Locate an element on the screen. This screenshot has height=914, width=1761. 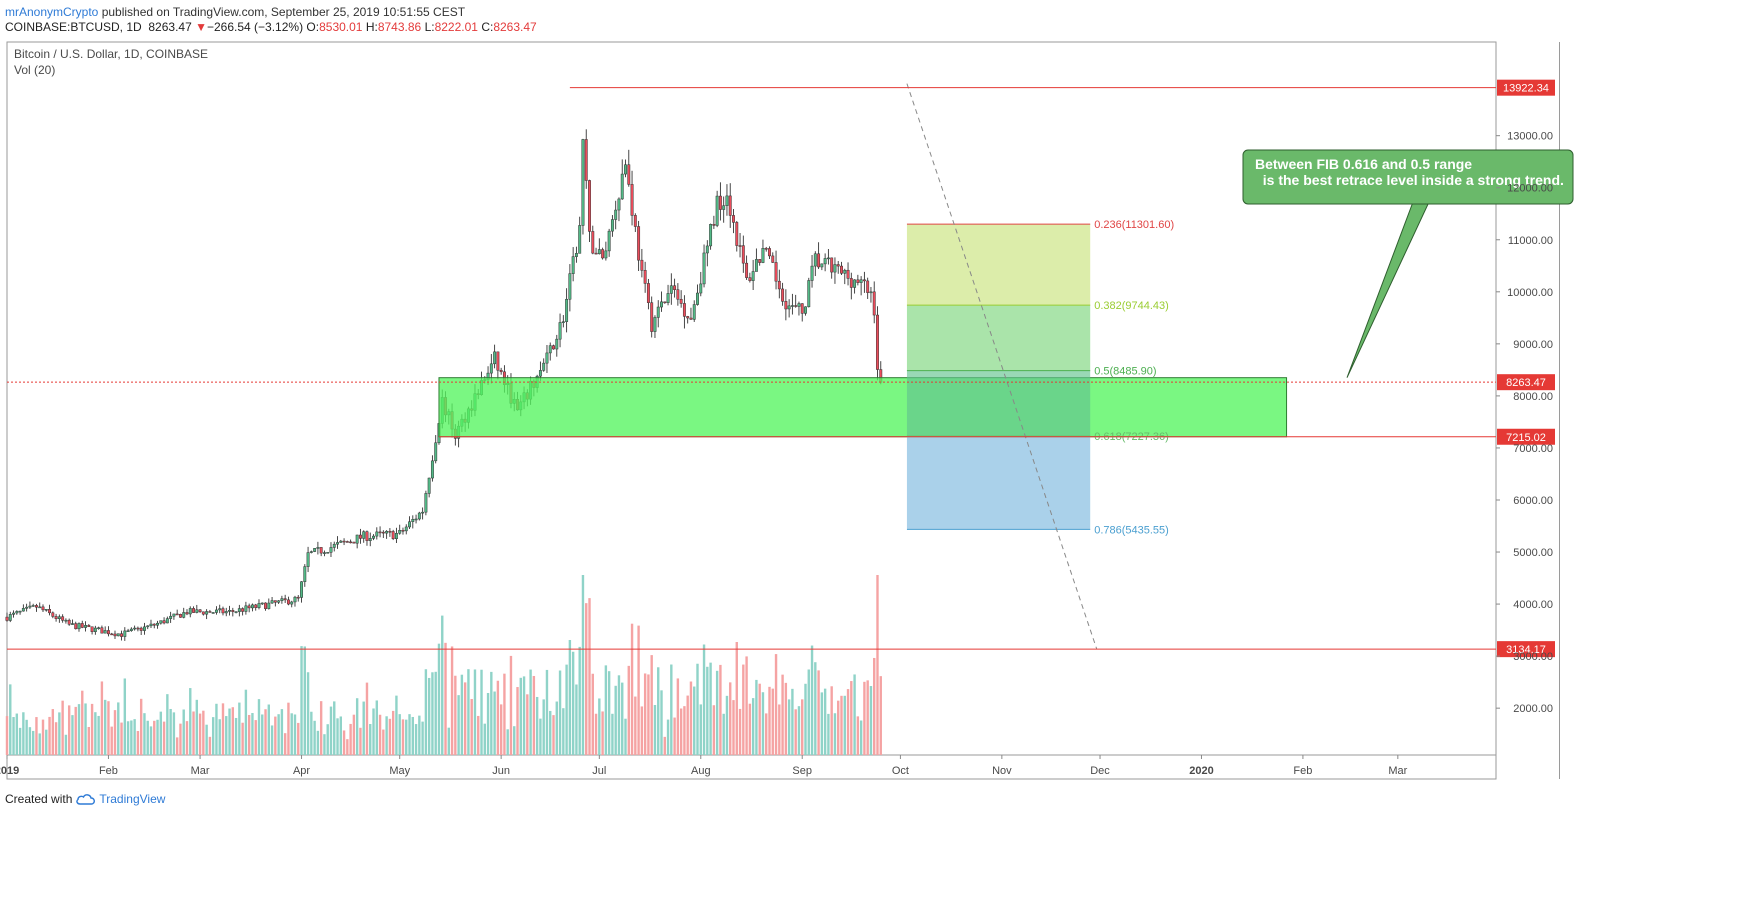
x-tick-label: Feb is located at coordinates (108, 771).